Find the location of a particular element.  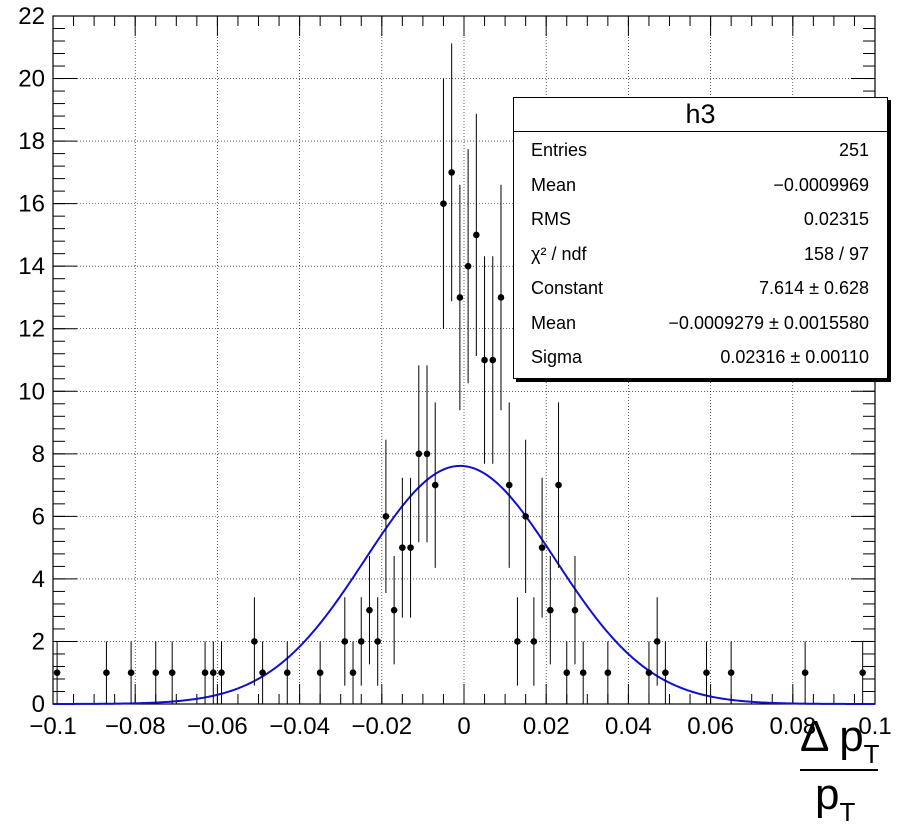

x-title-den-sub: T is located at coordinates (847, 812).